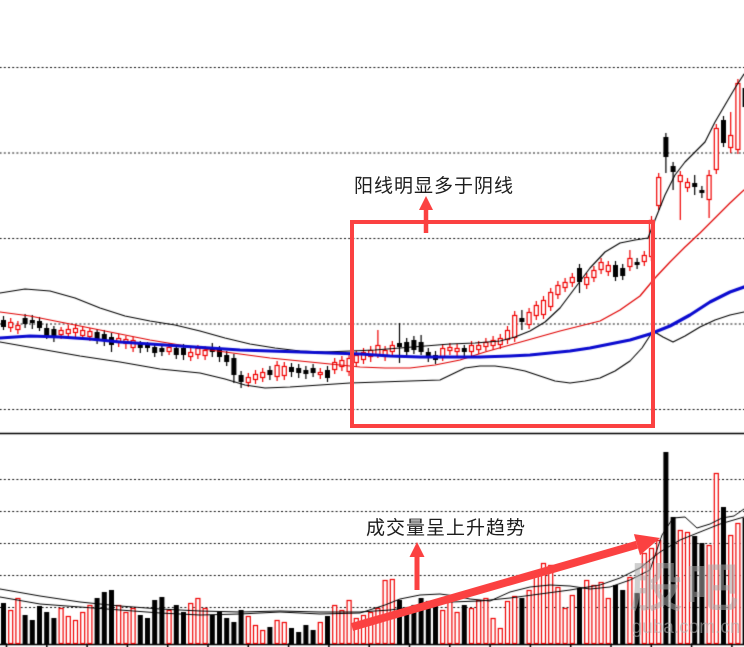 Image resolution: width=744 pixels, height=647 pixels. I want to click on watermark-url-text: guba.com.cn, so click(686, 627).